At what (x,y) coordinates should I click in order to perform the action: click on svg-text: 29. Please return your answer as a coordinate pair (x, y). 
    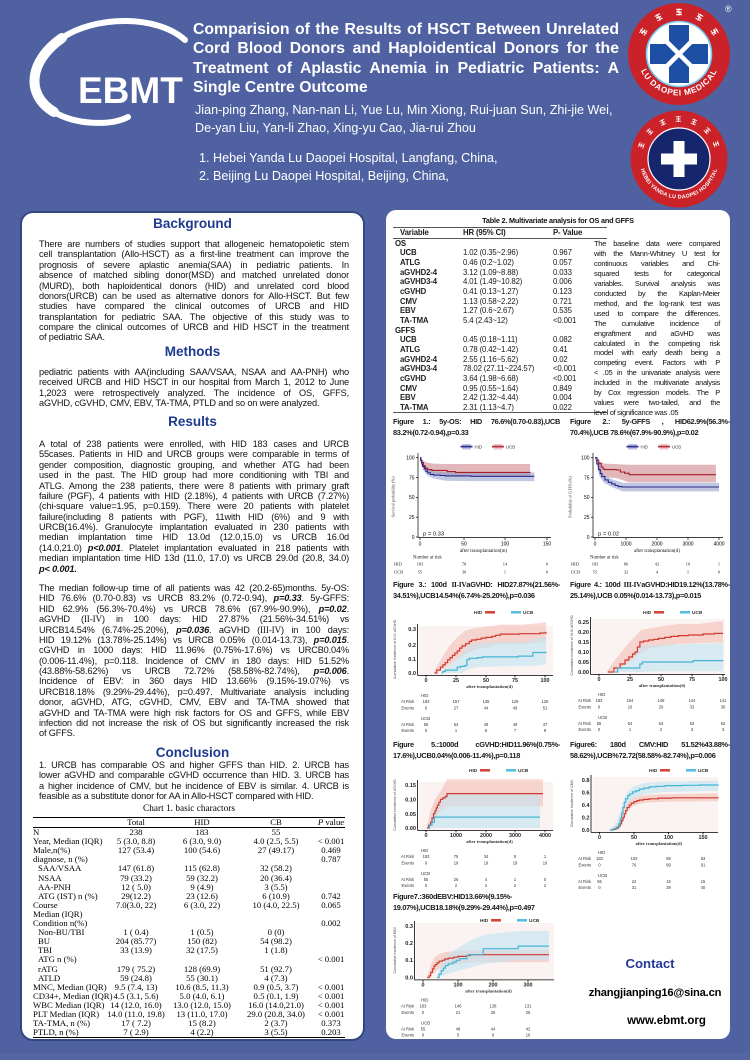
    Looking at the image, I should click on (661, 706).